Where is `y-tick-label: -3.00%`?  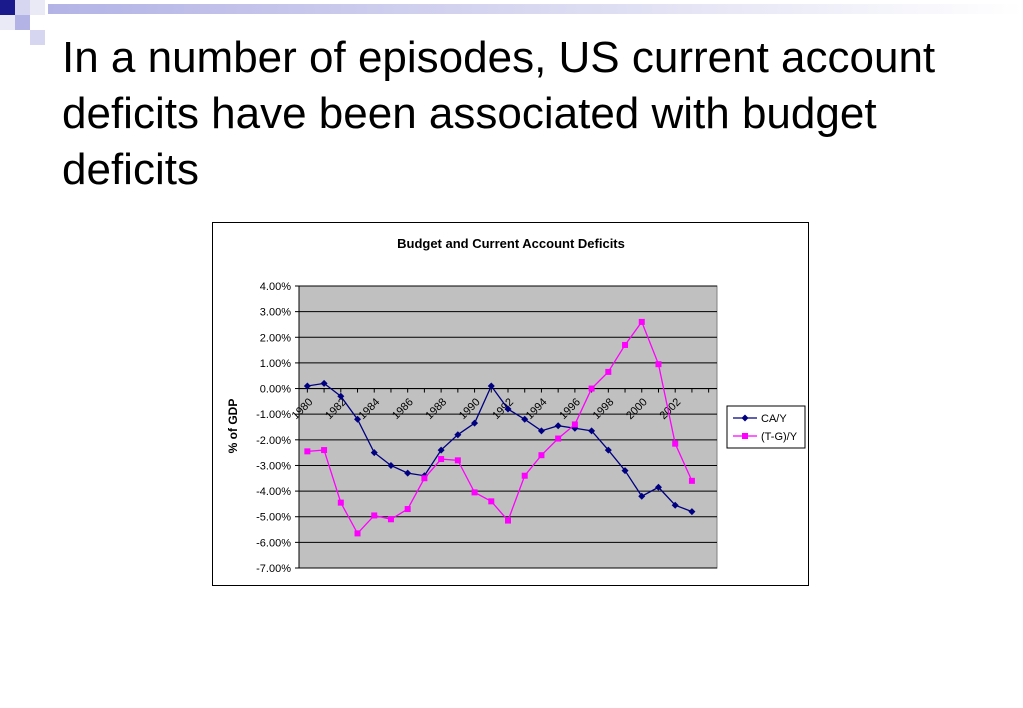 y-tick-label: -3.00% is located at coordinates (273, 466).